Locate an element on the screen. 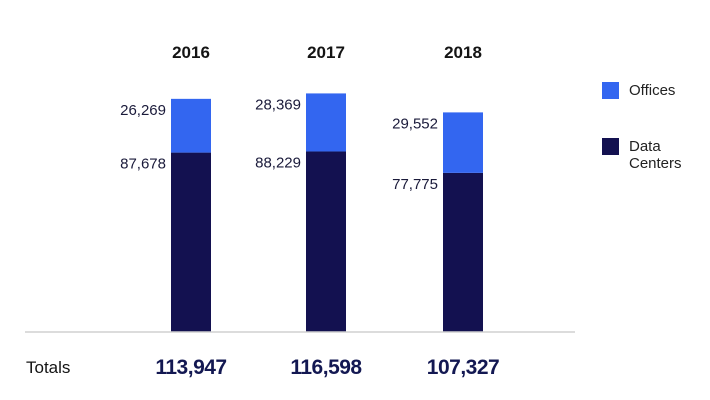 The width and height of the screenshot is (710, 400). totals-caption: Totals is located at coordinates (48, 367).